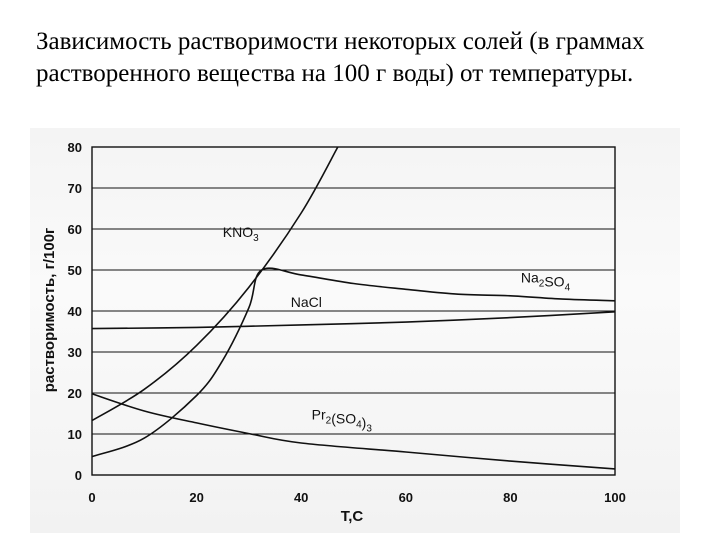 This screenshot has width=720, height=540. What do you see at coordinates (241, 234) in the screenshot?
I see `series-label-kno3: KNO3` at bounding box center [241, 234].